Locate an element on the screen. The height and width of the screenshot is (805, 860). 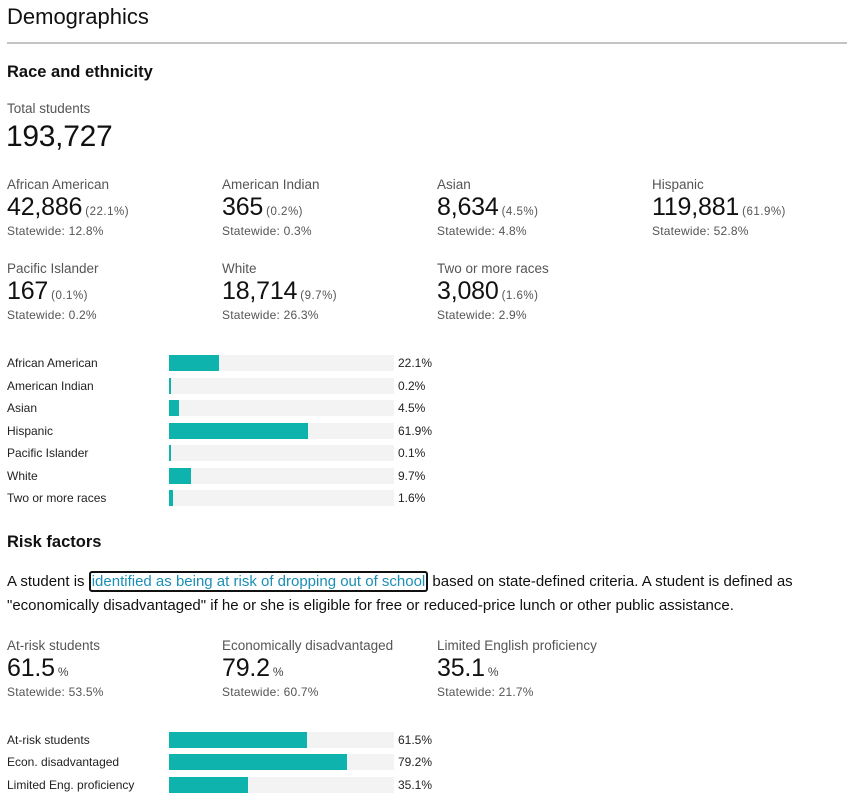
stat-percent: (9.7%) is located at coordinates (319, 296).